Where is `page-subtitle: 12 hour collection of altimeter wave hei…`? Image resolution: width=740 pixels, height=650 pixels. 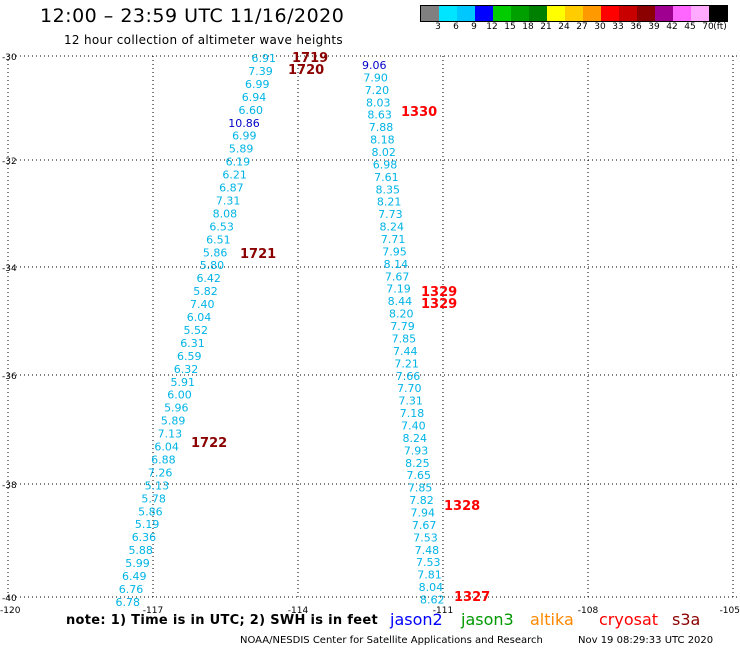
page-subtitle: 12 hour collection of altimeter wave hei… is located at coordinates (203, 40).